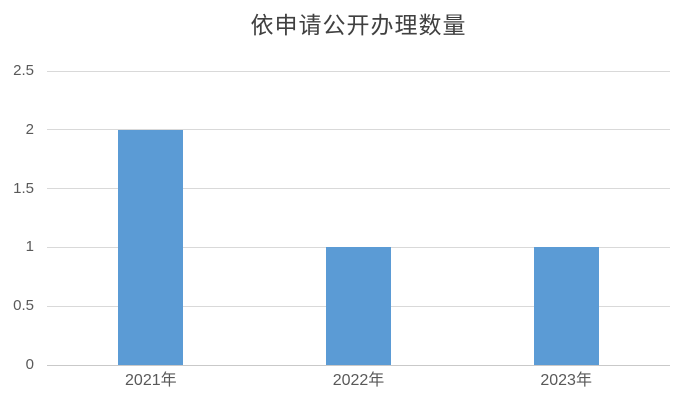 This screenshot has height=411, width=691. What do you see at coordinates (566, 306) in the screenshot?
I see `bar-2023年` at bounding box center [566, 306].